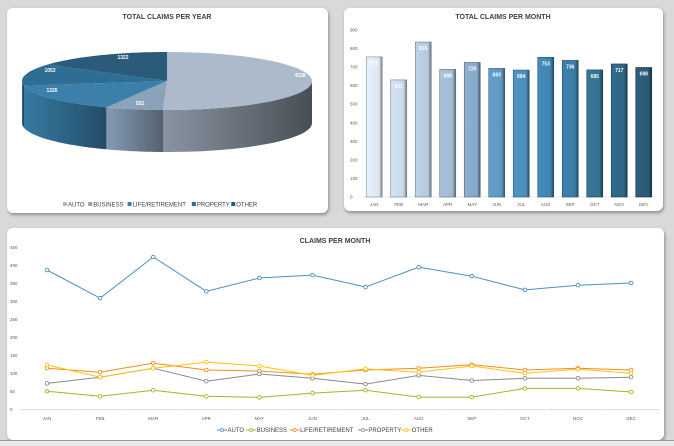 The image size is (674, 446). I want to click on bar-aug, so click(546, 127).